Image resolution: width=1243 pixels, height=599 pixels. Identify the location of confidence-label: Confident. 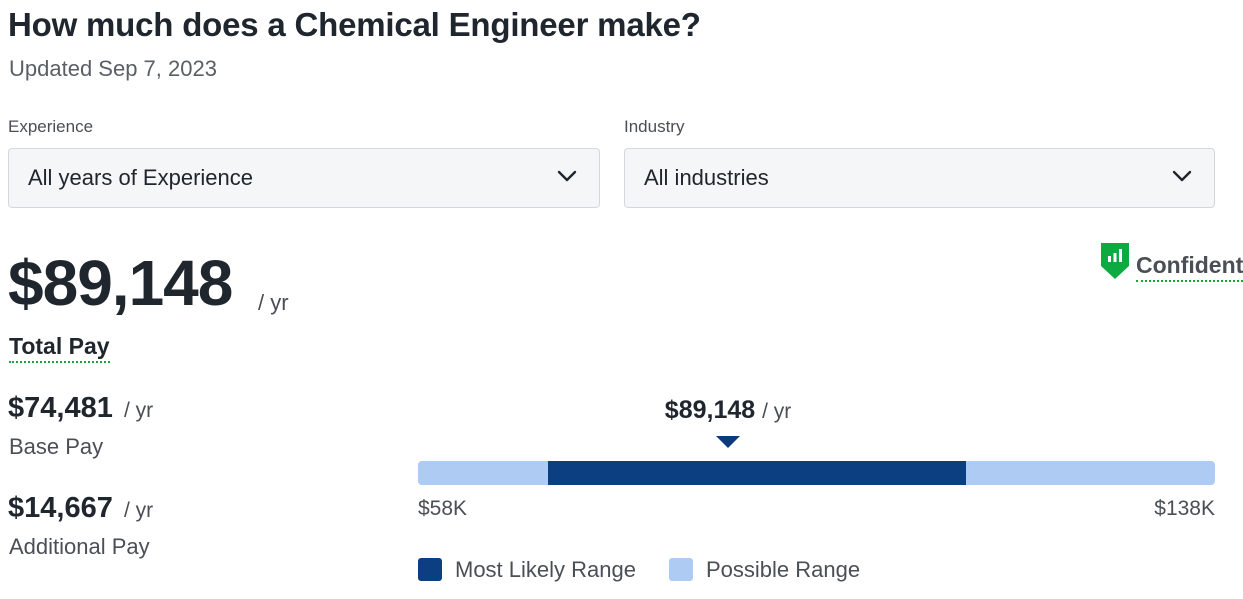
(1189, 267).